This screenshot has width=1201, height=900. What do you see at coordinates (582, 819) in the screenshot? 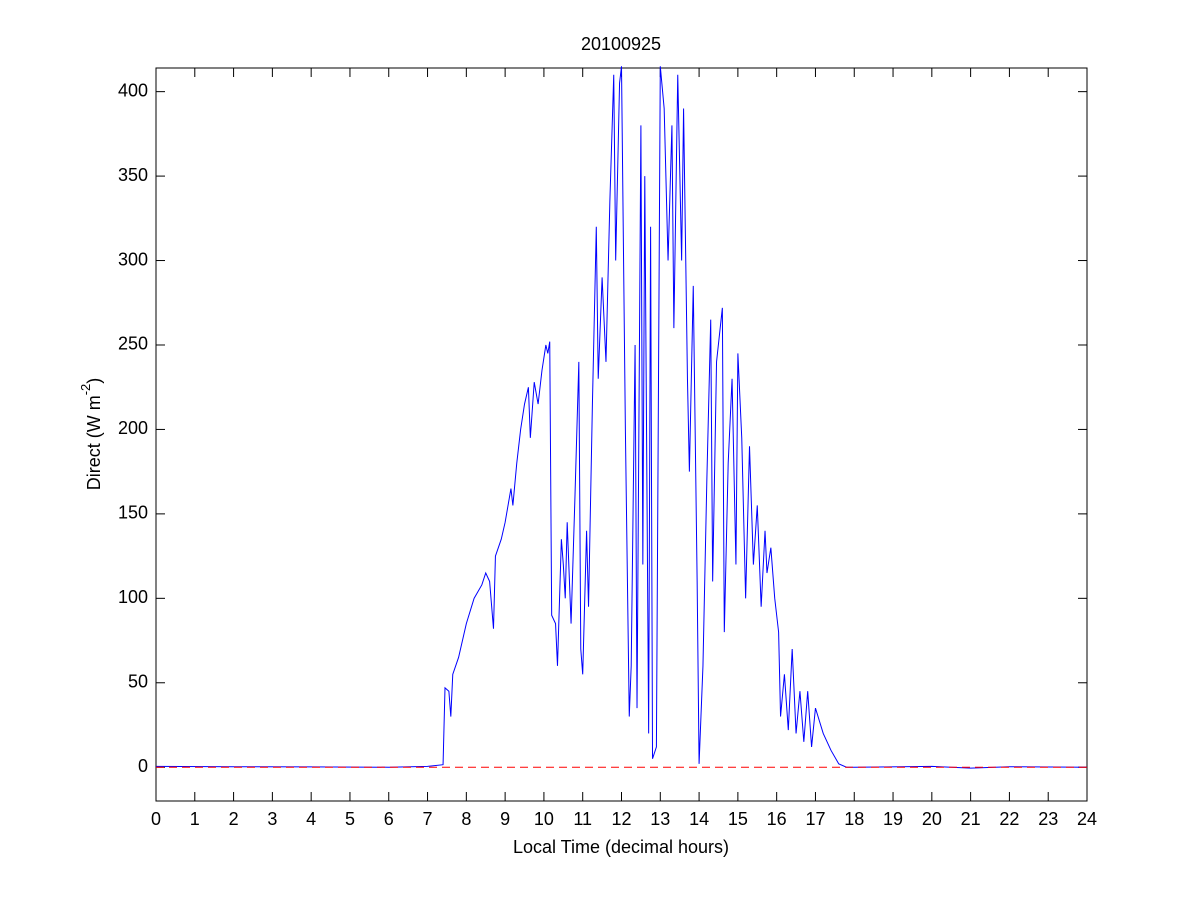
I see `x-tick-label: 11` at bounding box center [582, 819].